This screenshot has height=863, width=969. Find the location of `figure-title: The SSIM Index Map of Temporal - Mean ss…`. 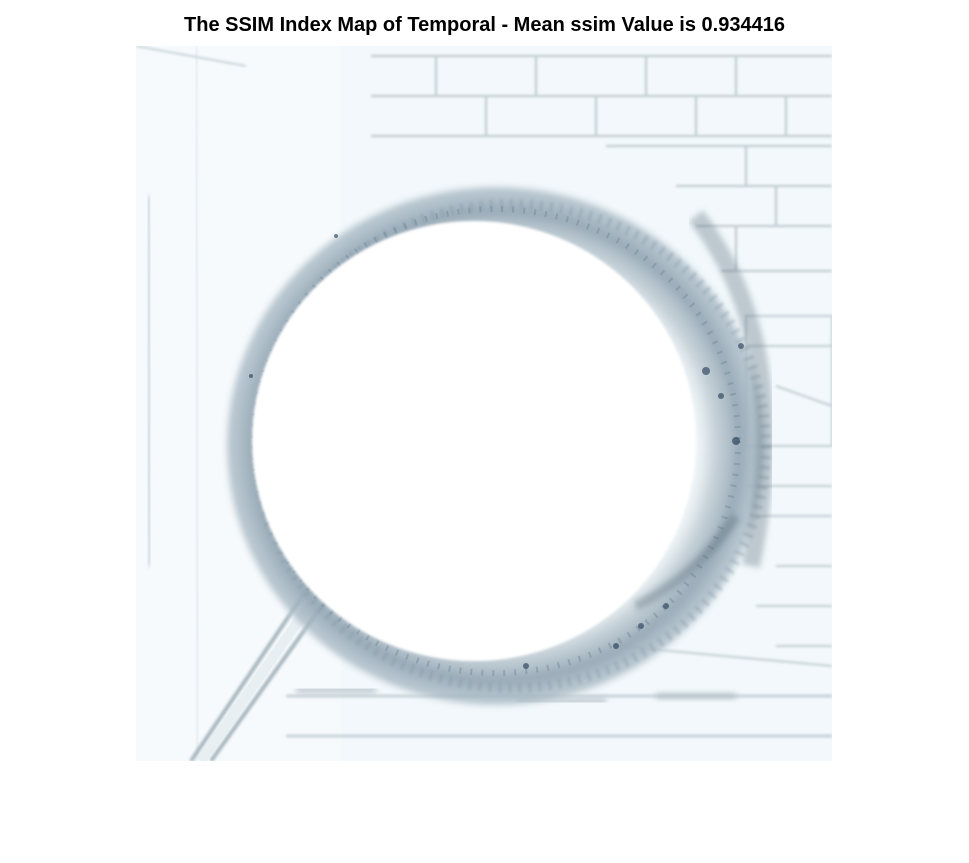

figure-title: The SSIM Index Map of Temporal - Mean ss… is located at coordinates (484, 25).